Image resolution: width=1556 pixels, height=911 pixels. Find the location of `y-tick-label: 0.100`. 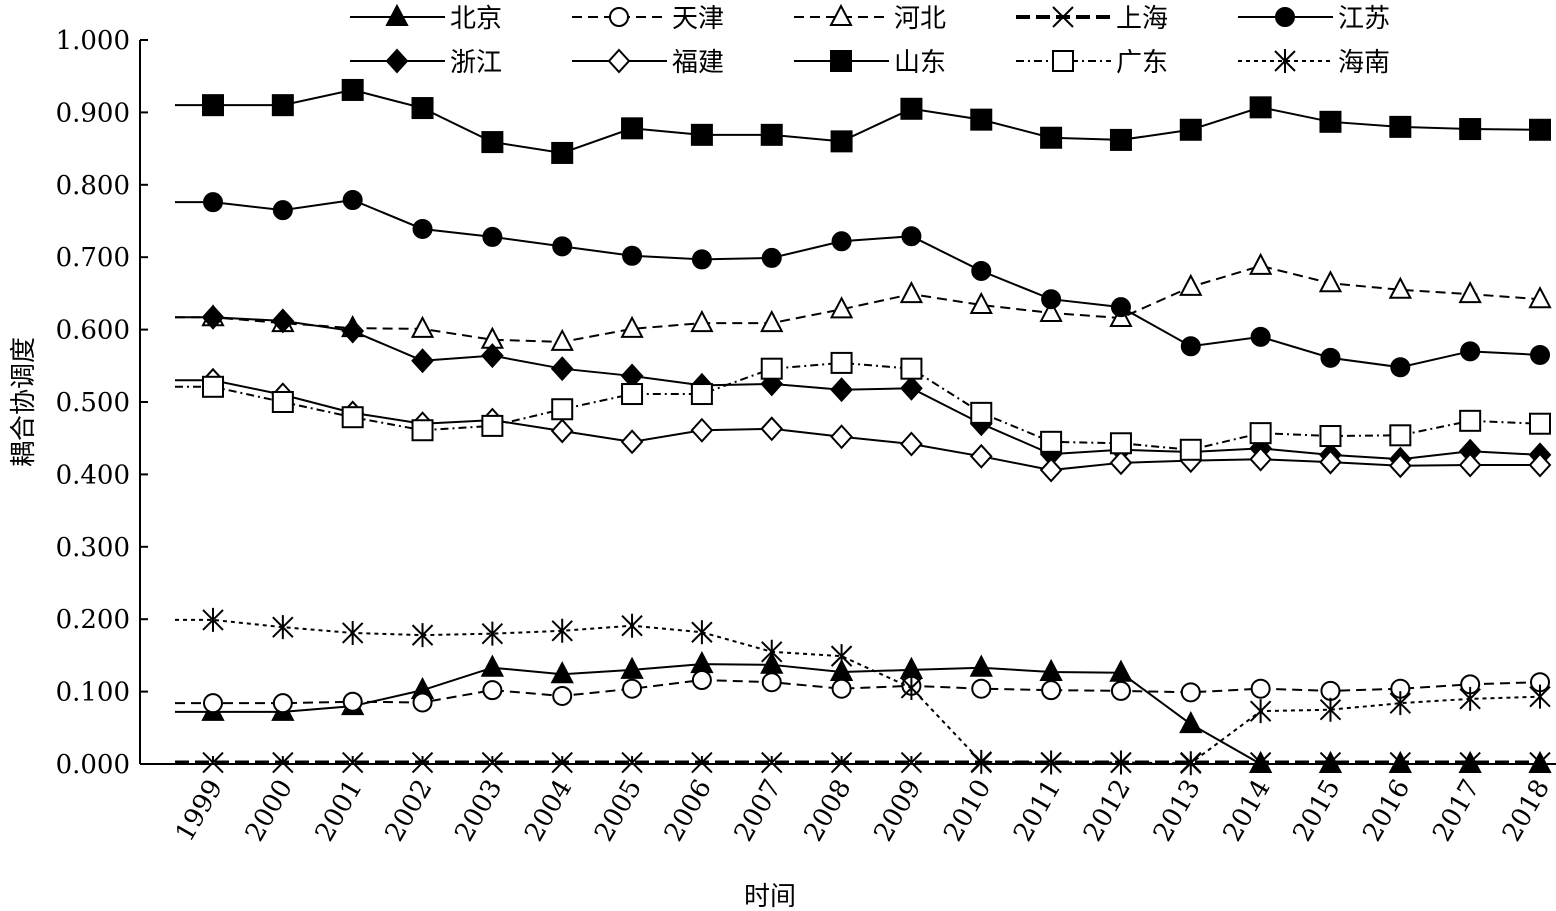

y-tick-label: 0.100 is located at coordinates (93, 693).